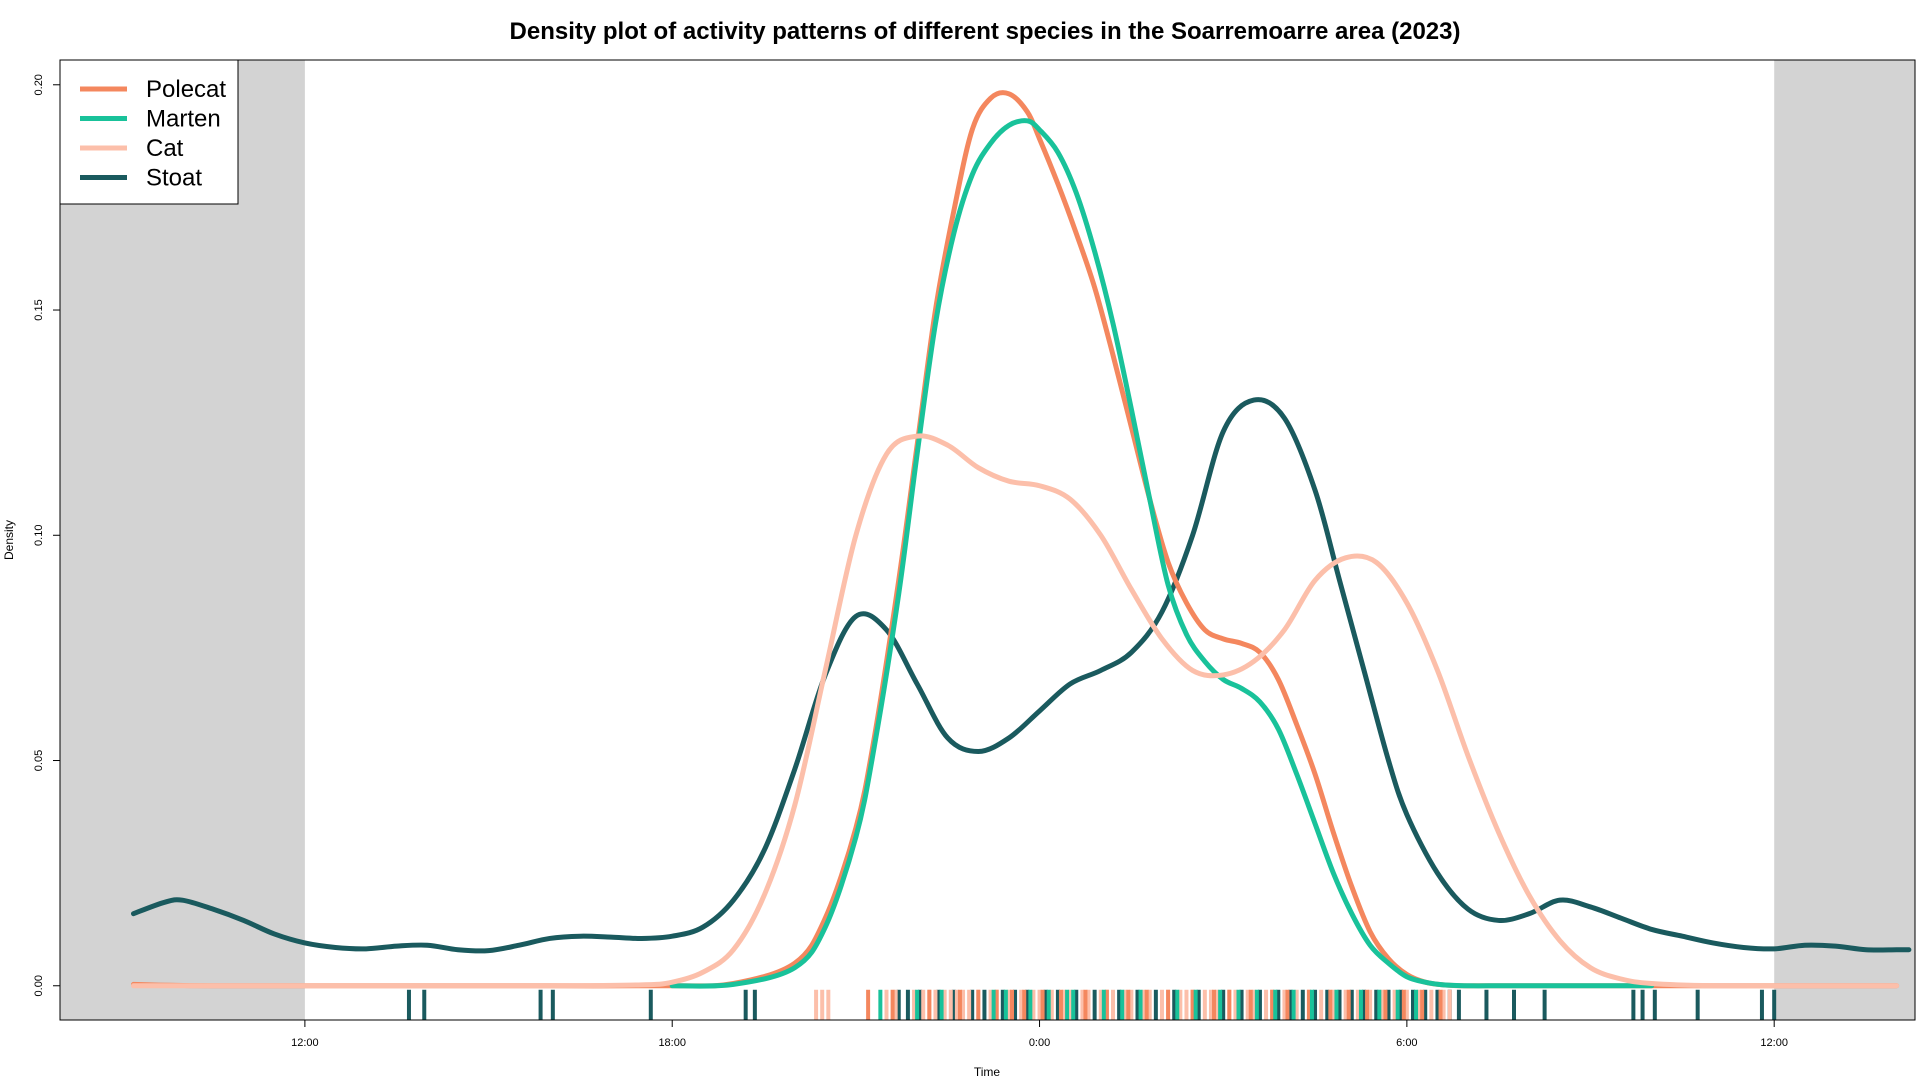  I want to click on y-axis-label: Density, so click(9, 540).